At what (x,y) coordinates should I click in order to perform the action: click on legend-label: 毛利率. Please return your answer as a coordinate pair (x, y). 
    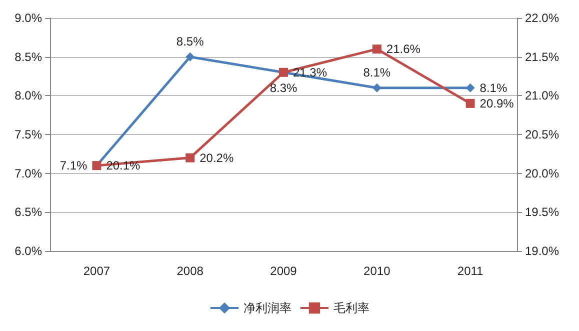
    Looking at the image, I should click on (352, 308).